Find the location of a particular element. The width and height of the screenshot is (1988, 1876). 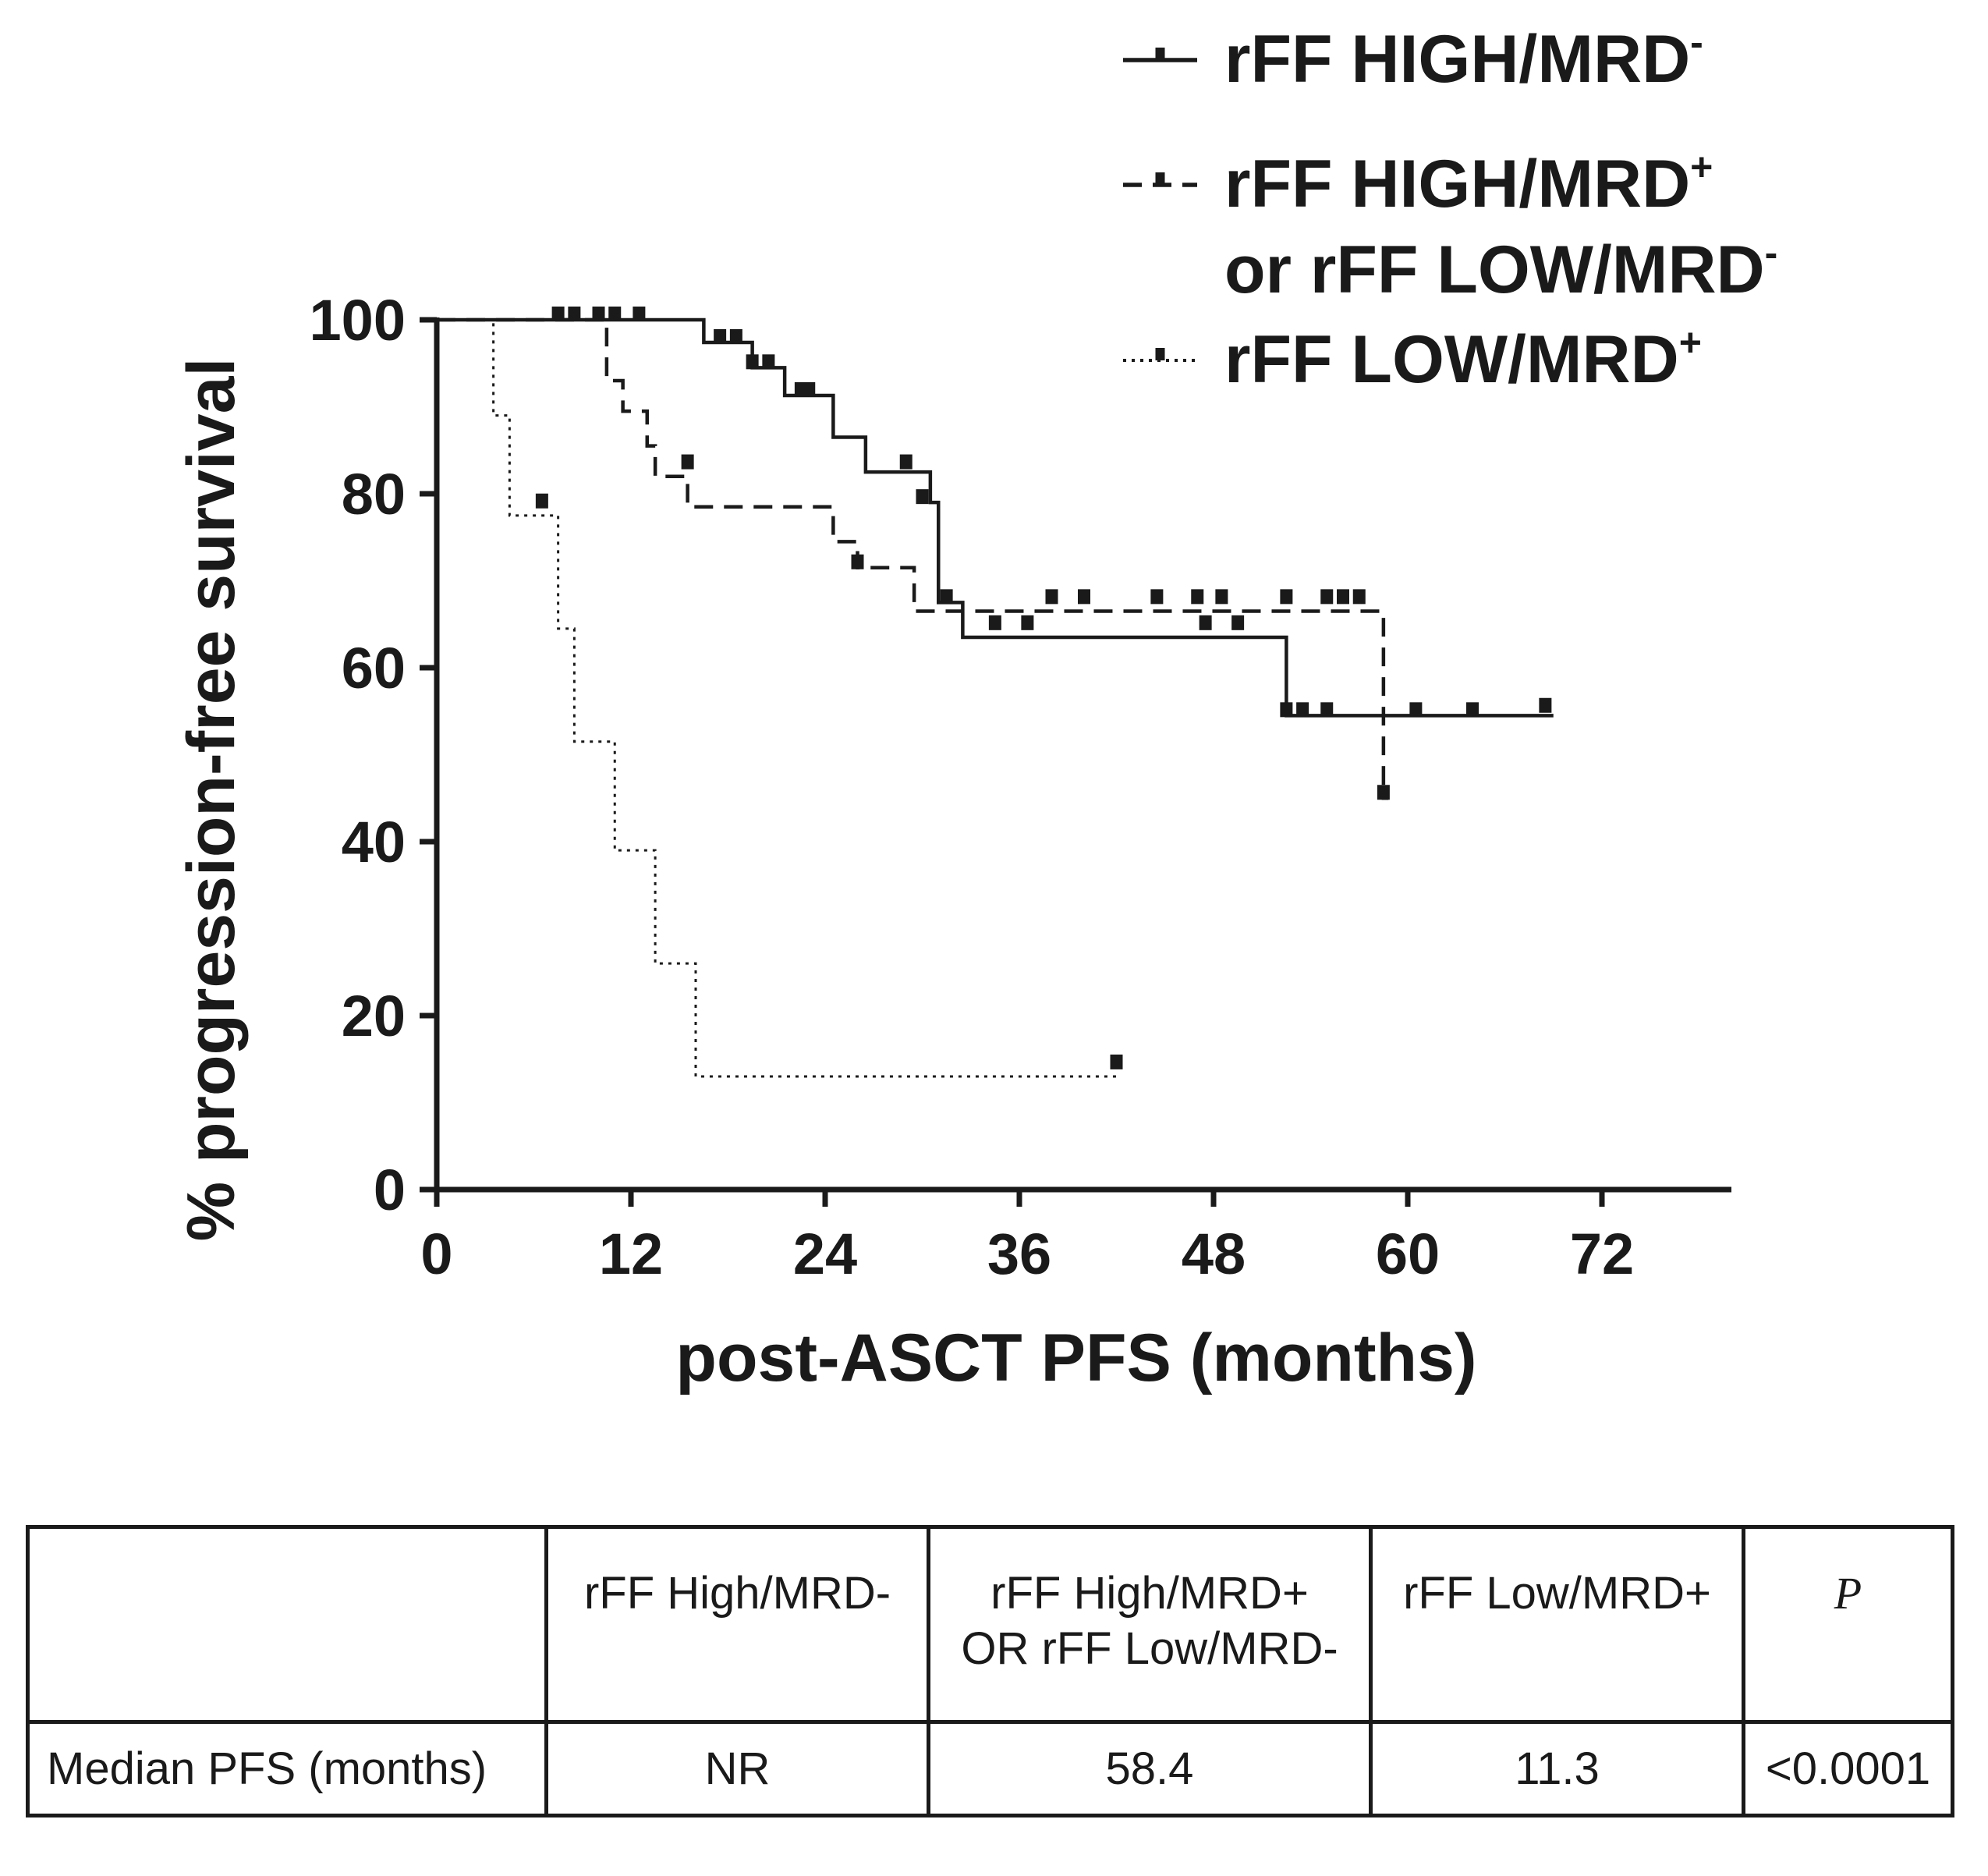

y-tick-label: 20 is located at coordinates (374, 1016).